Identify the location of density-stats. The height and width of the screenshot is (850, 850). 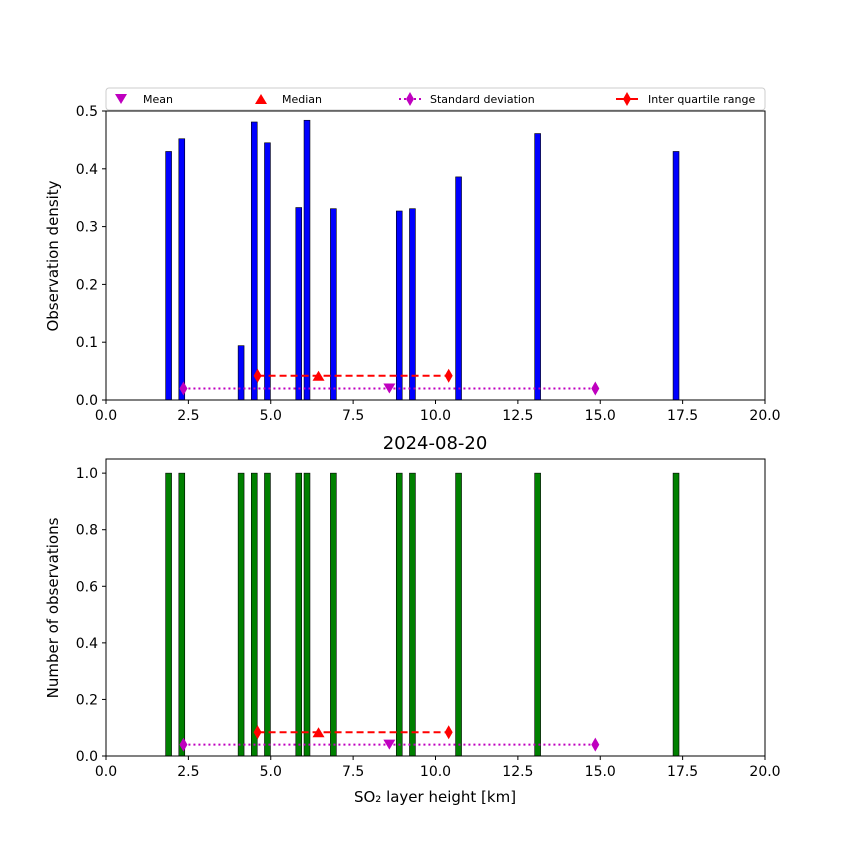
(389, 382).